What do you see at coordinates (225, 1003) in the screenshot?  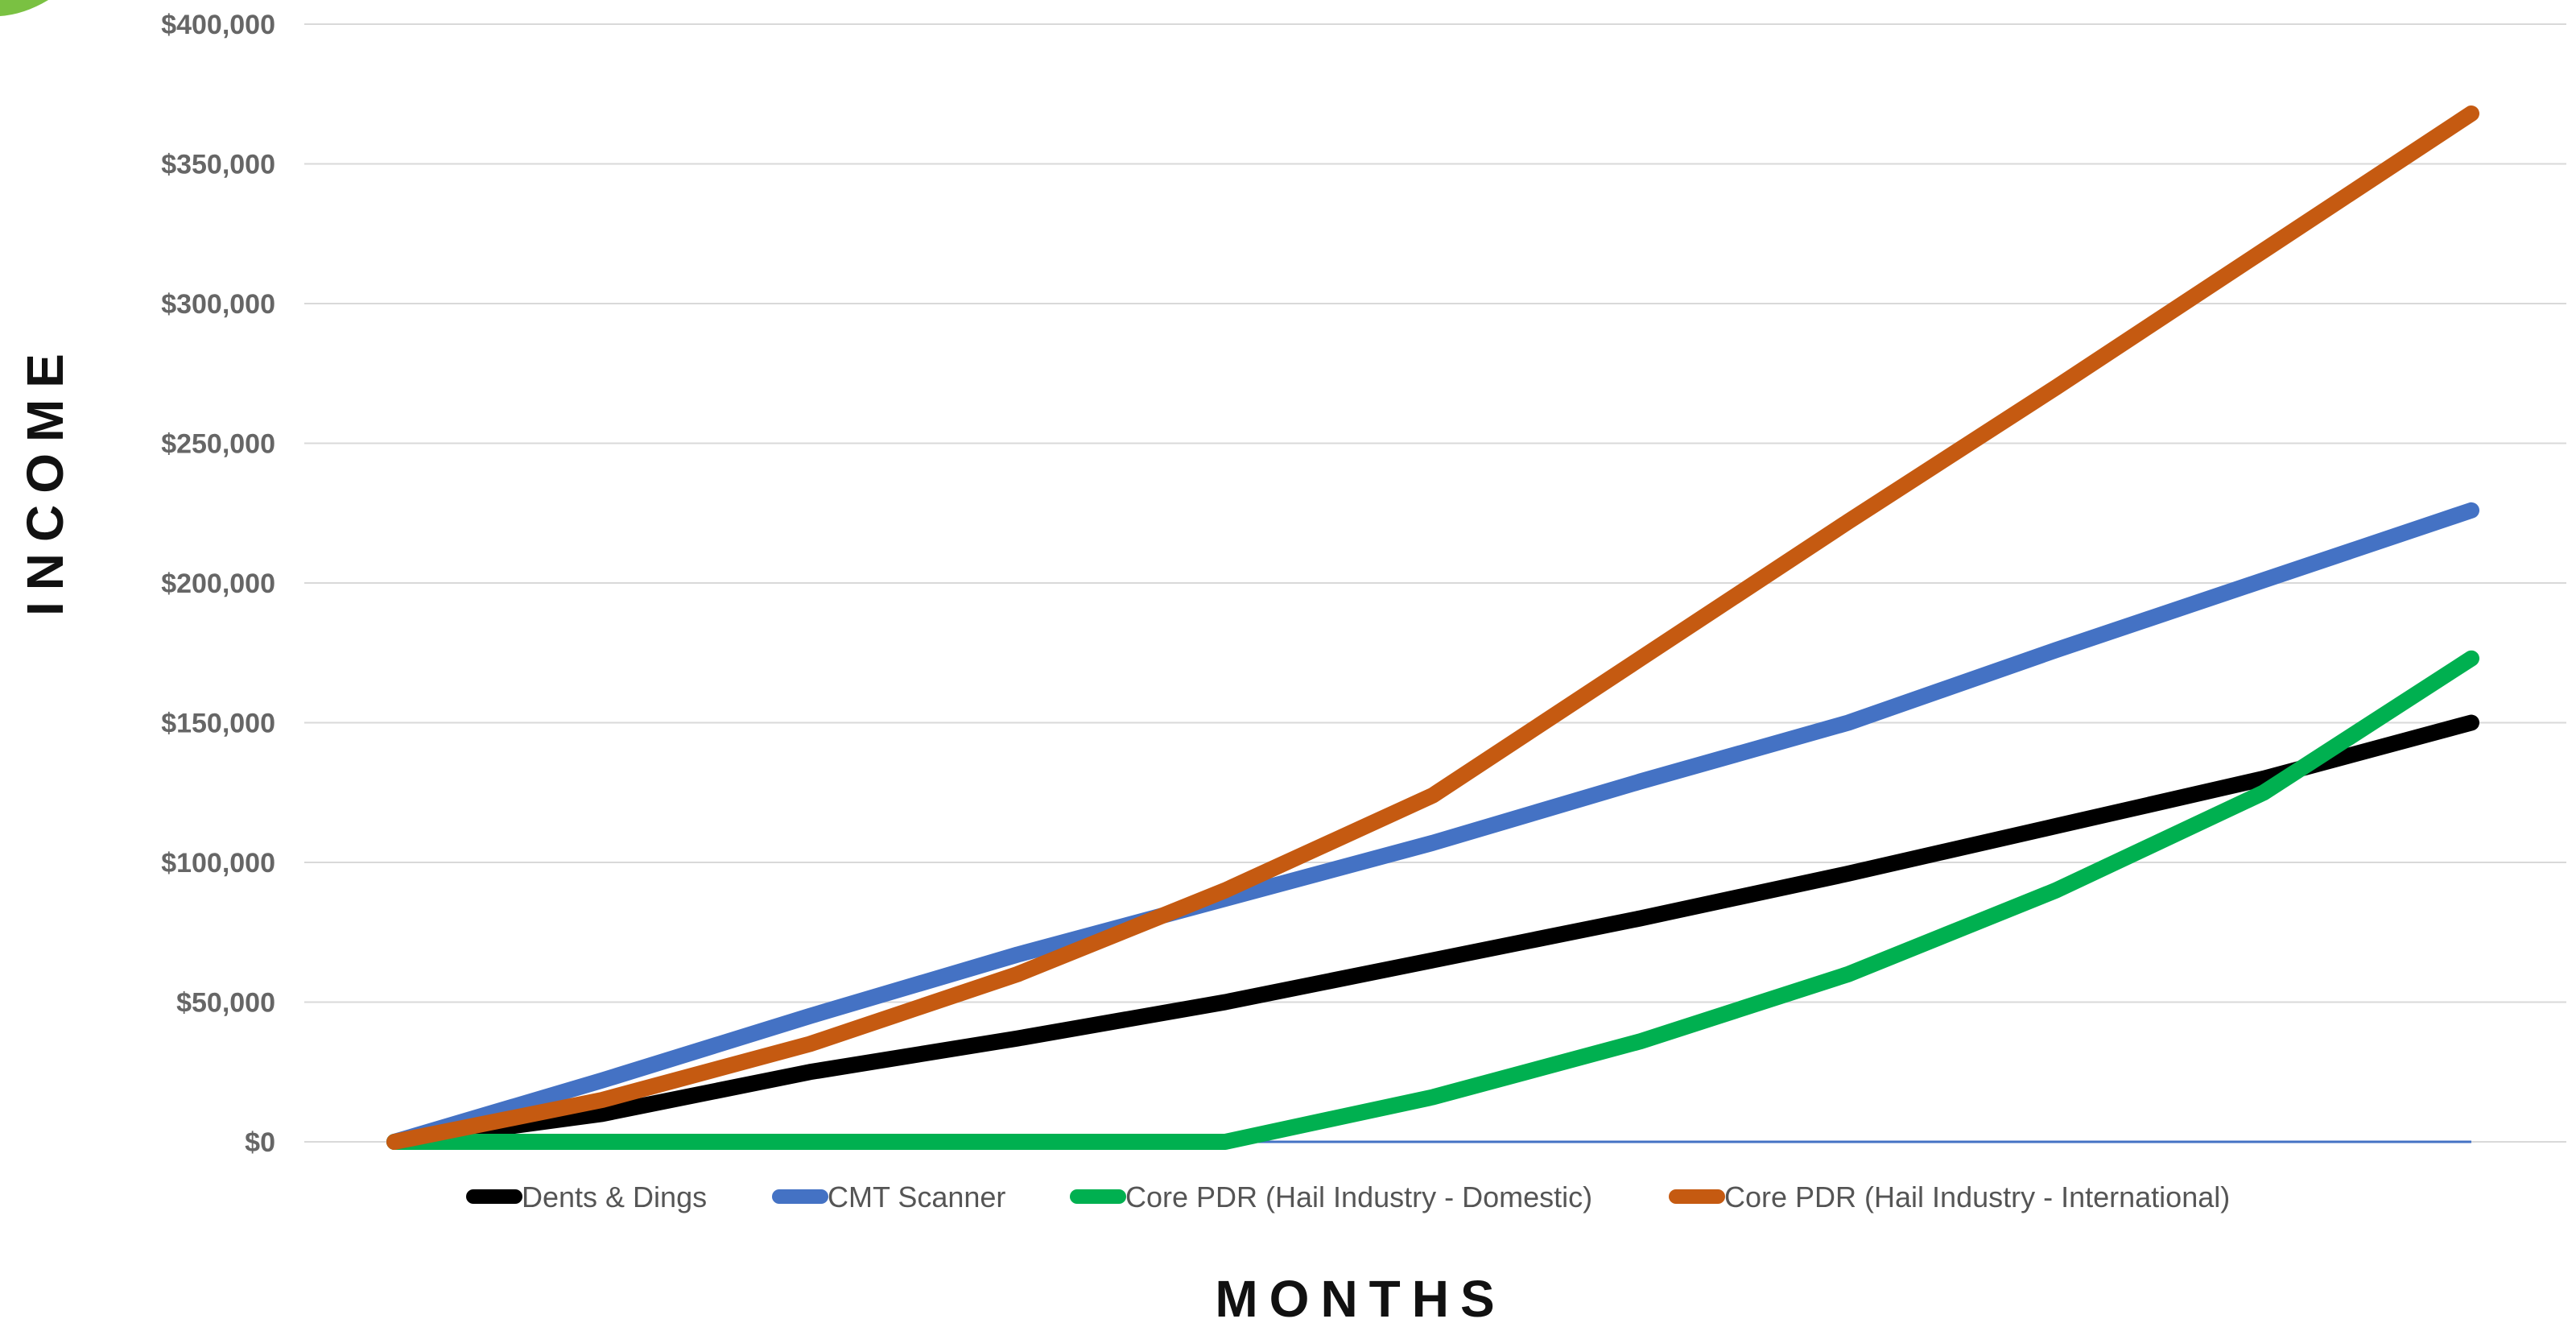 I see `y-tick-label: $50,000` at bounding box center [225, 1003].